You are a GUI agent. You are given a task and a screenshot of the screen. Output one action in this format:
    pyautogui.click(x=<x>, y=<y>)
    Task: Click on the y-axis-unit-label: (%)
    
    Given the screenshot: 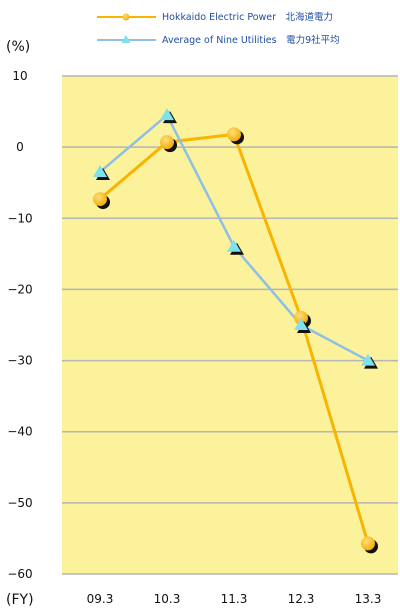 What is the action you would take?
    pyautogui.click(x=18, y=47)
    